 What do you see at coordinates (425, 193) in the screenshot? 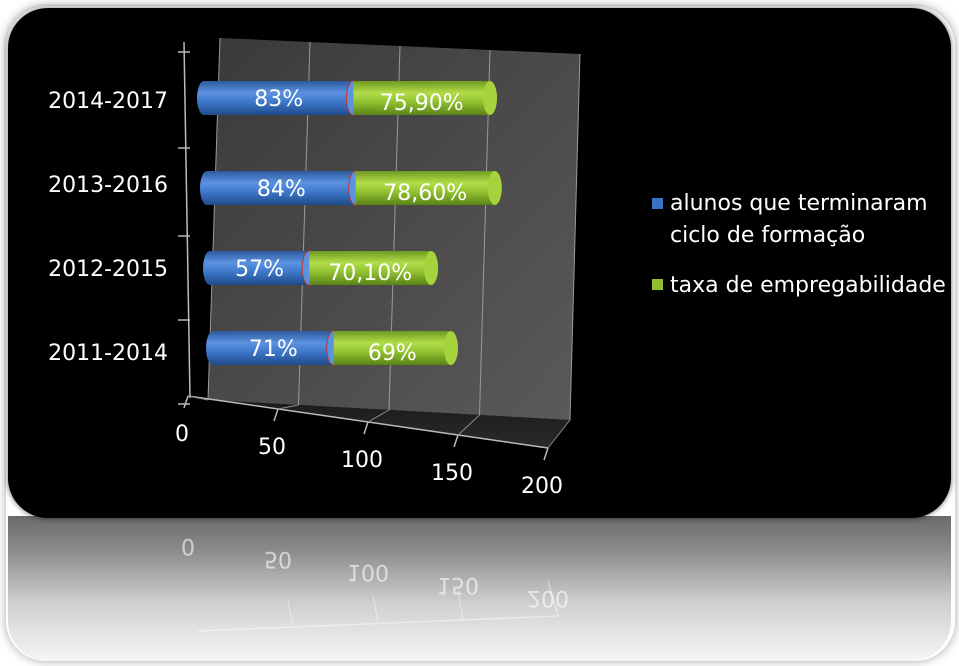
I see `data-label: 78,60%` at bounding box center [425, 193].